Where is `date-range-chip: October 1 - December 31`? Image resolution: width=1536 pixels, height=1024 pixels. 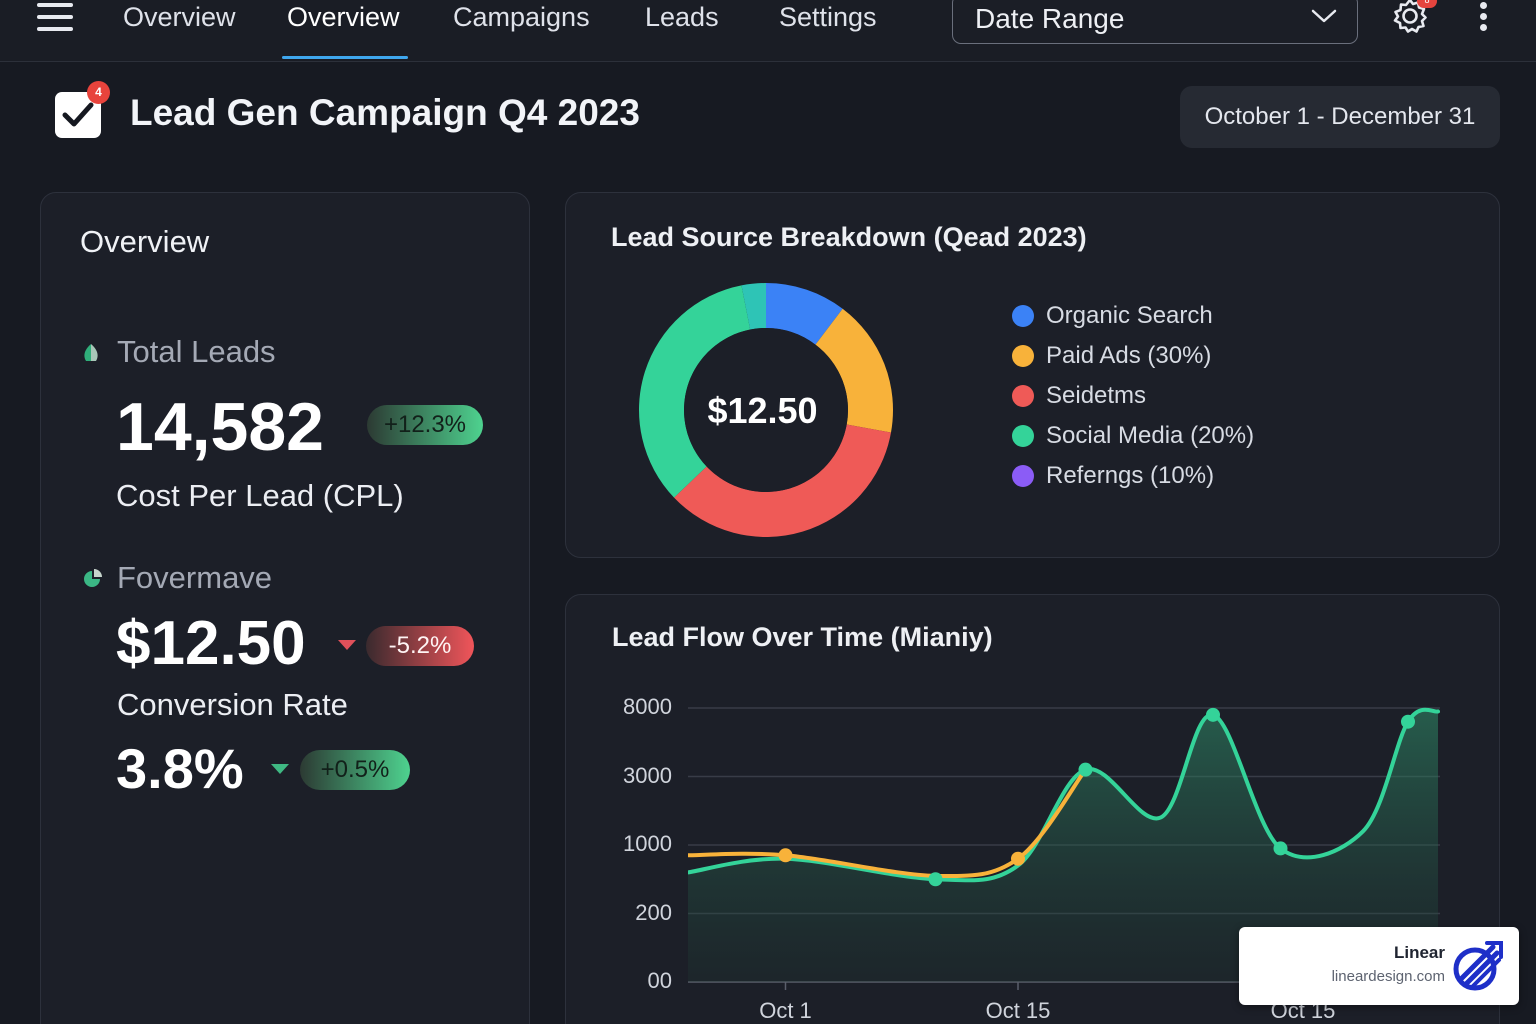
date-range-chip: October 1 - December 31 is located at coordinates (1340, 117).